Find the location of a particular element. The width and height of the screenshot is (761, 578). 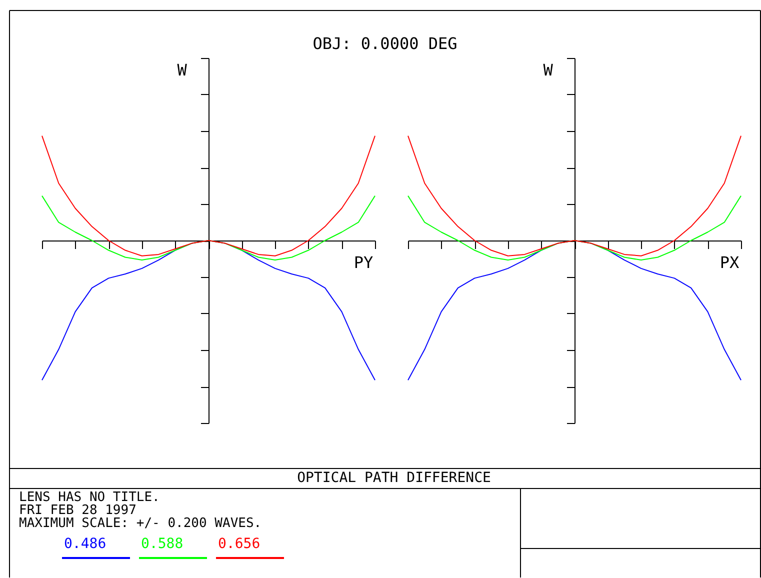

x-axis-title: PX is located at coordinates (730, 262).